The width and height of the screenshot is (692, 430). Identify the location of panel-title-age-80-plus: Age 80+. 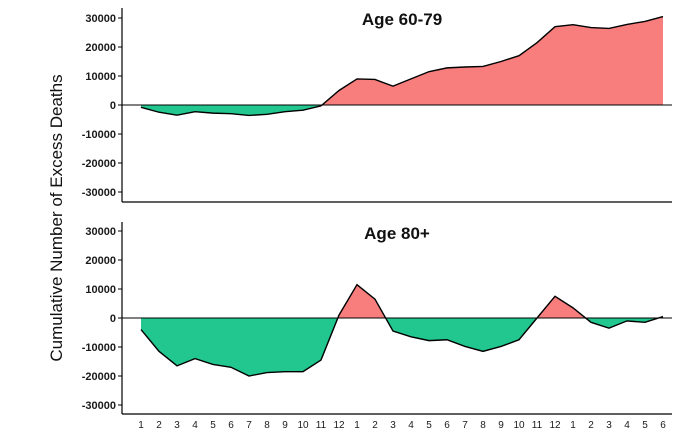
(397, 233).